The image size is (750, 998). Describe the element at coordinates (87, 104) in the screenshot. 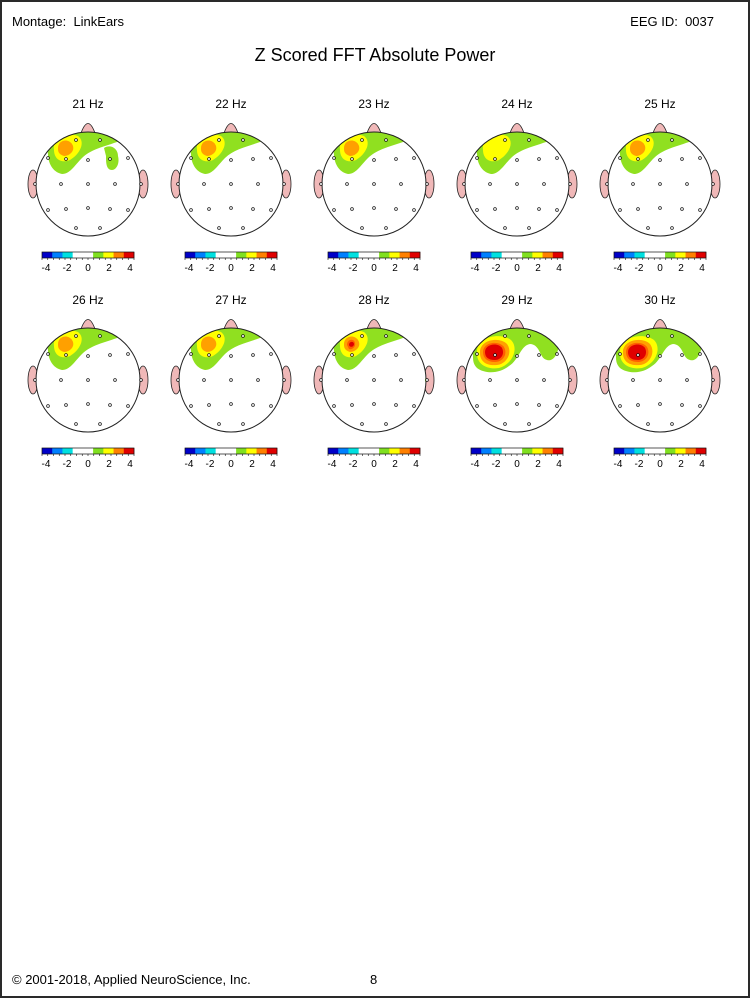

I see `map-frequency-label: 21 Hz` at that location.